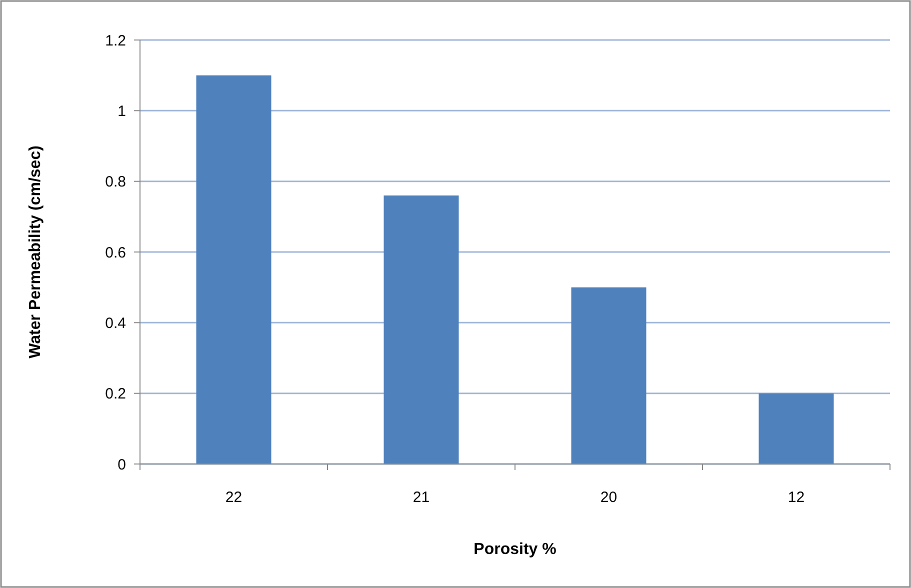  Describe the element at coordinates (233, 497) in the screenshot. I see `x-tick-label: 22` at that location.